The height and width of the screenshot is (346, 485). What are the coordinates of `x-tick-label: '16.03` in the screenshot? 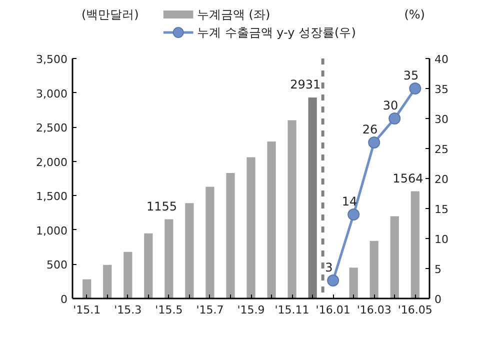 It's located at (374, 310).